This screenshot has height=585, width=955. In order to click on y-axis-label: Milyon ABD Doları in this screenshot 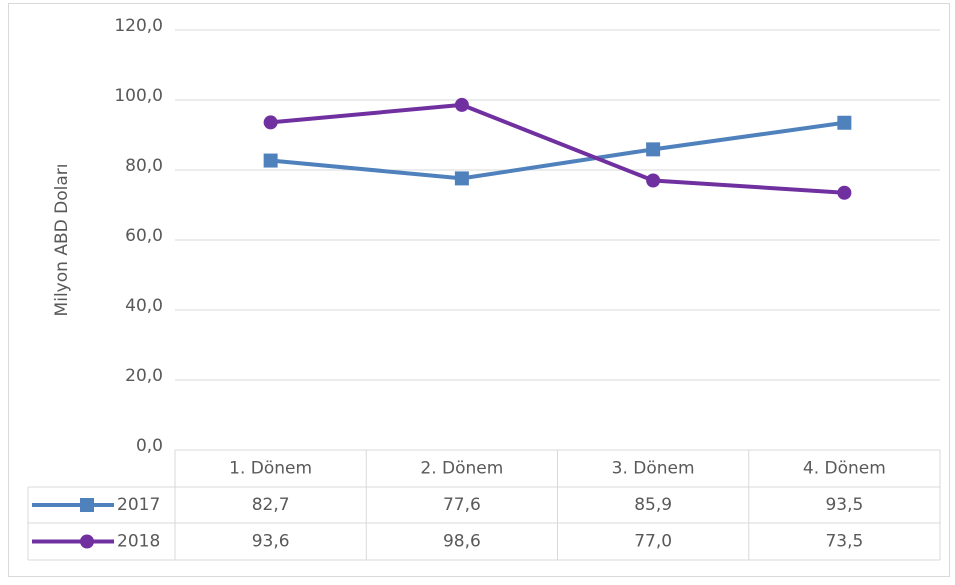, I will do `click(62, 240)`.